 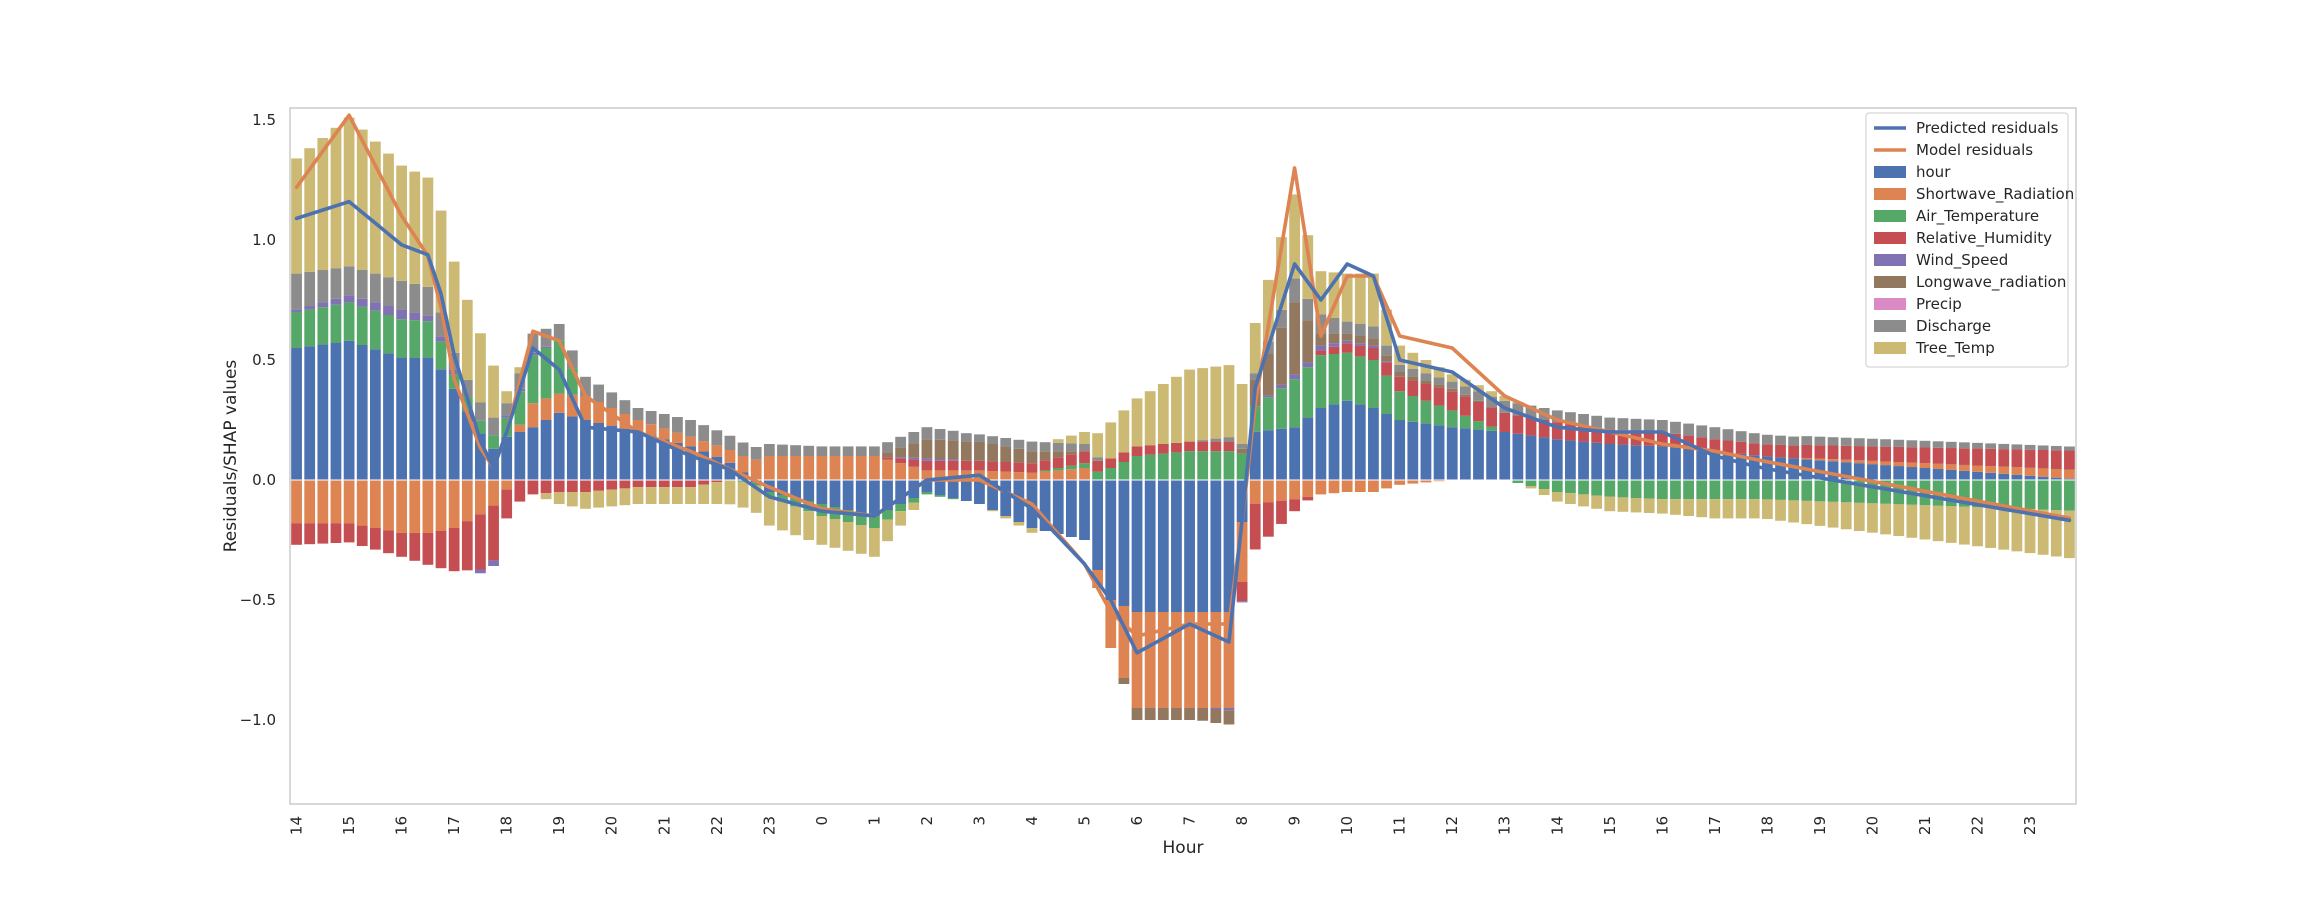 I want to click on x-tick-label: 0, so click(x=822, y=821).